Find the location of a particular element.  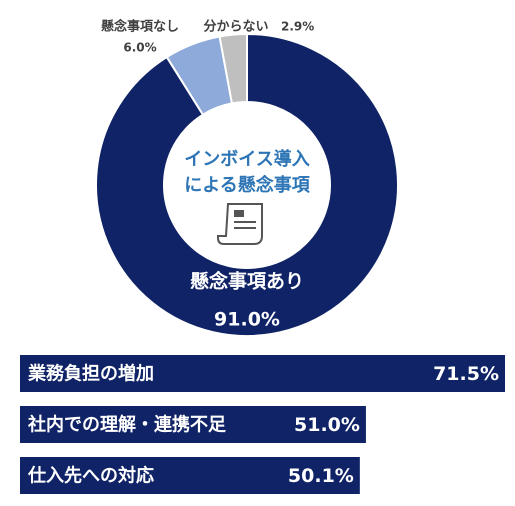

bar-label: 業務負担の増加 is located at coordinates (90, 374).